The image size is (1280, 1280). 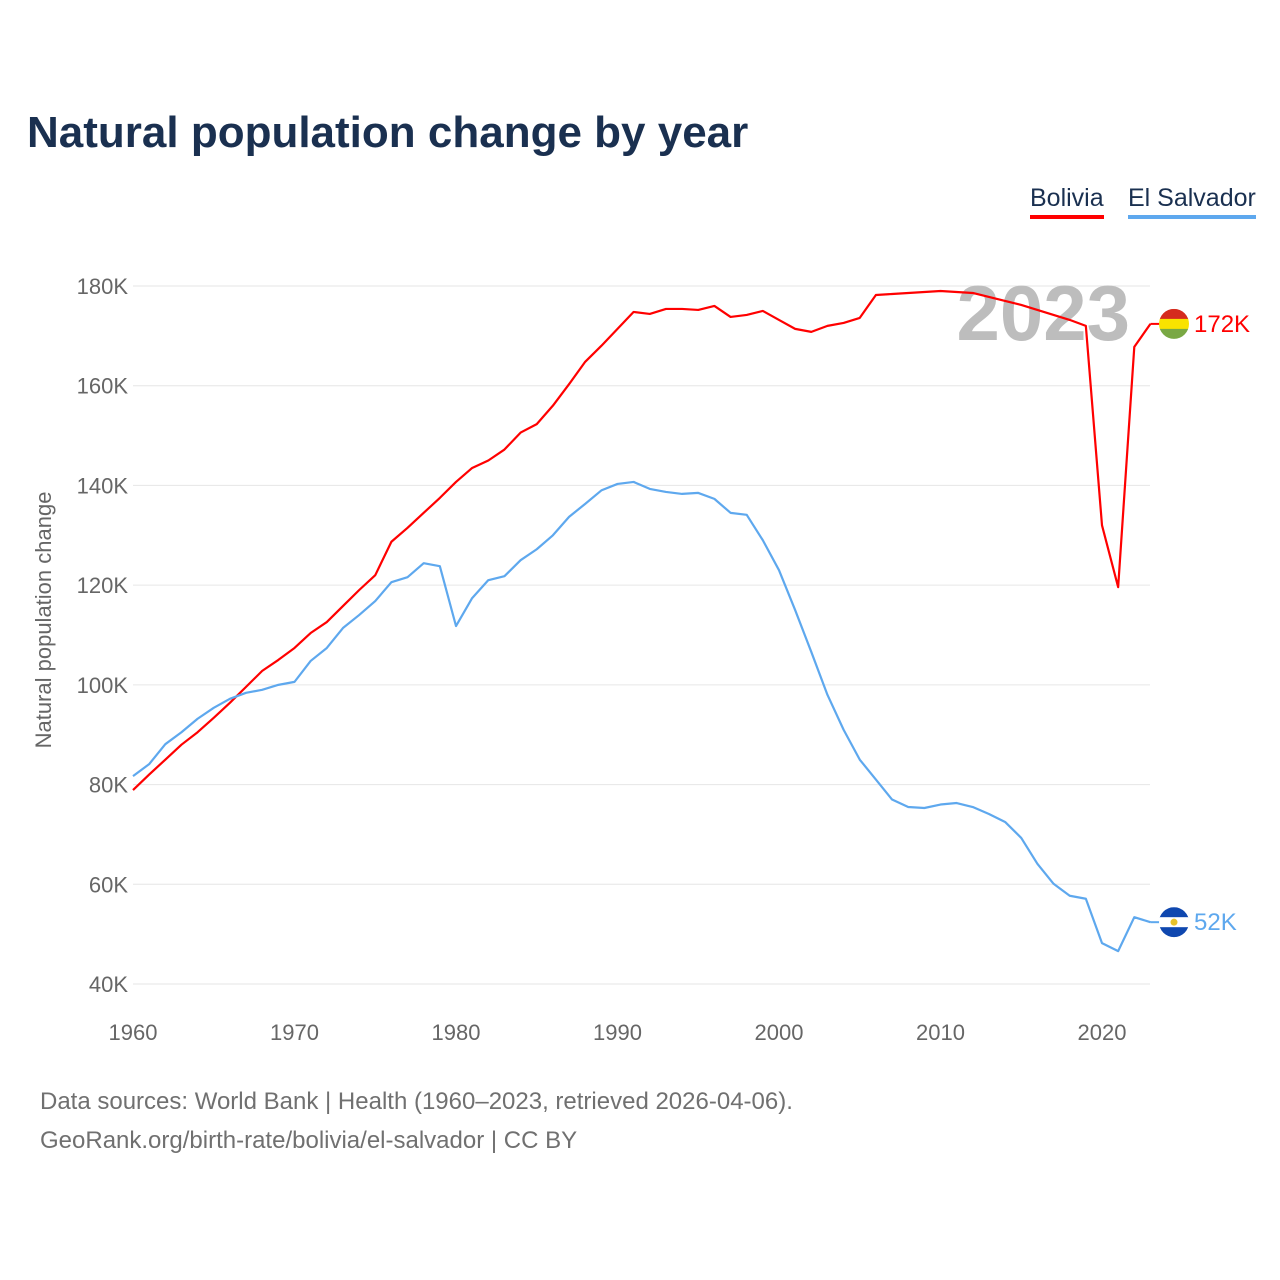 What do you see at coordinates (388, 132) in the screenshot?
I see `chart-title: Natural population change by year` at bounding box center [388, 132].